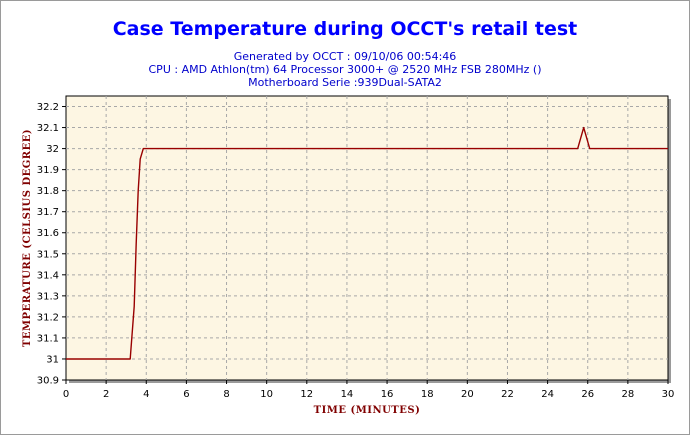  I want to click on x-tick-label: 16, so click(387, 394).